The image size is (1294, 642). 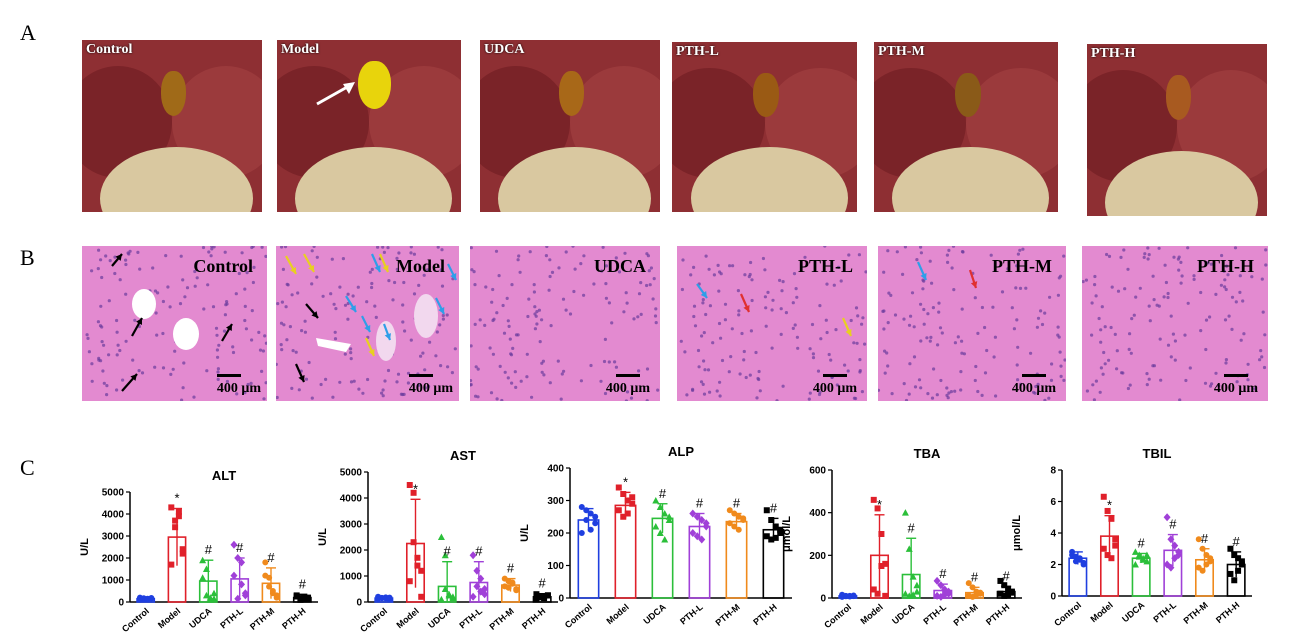 I want to click on x-tick-label: PTH-H, so click(x=764, y=614).